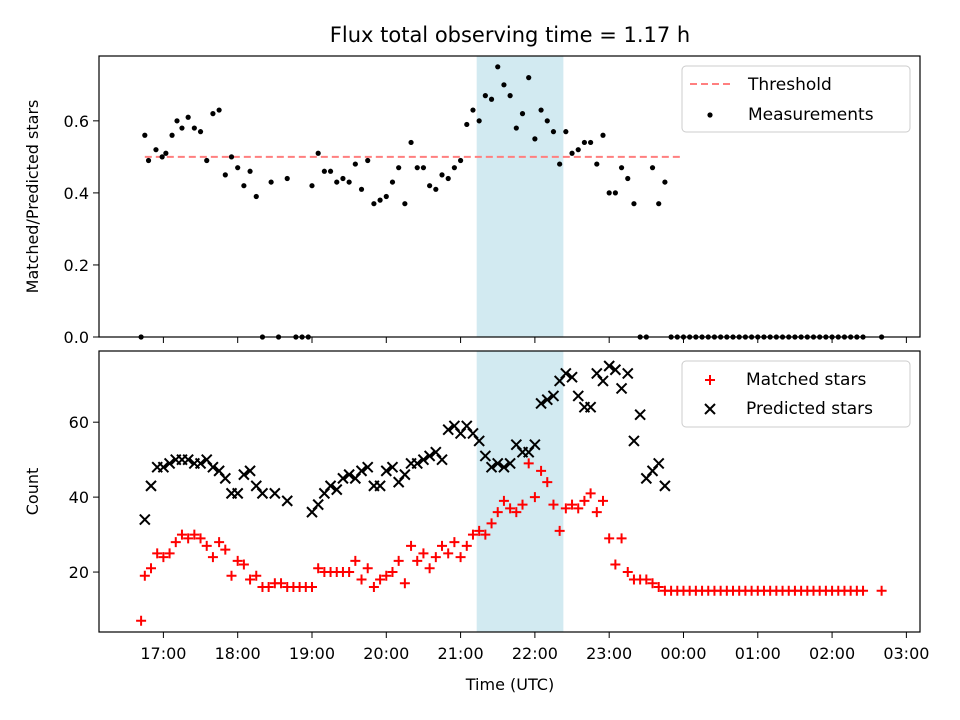 The image size is (960, 720). I want to click on legend-measurements-label: Measurements, so click(811, 115).